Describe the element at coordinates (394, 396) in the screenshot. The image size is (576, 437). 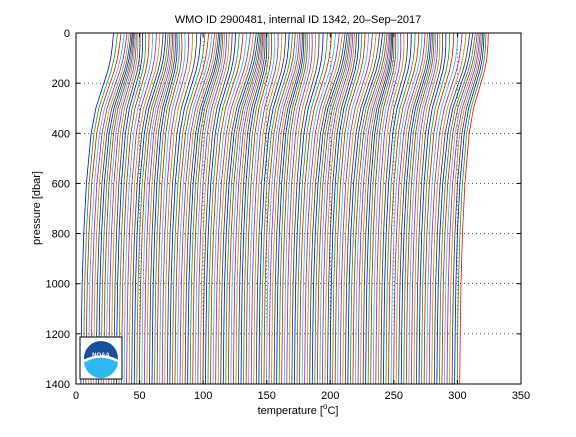
I see `x-tick-label: 250` at that location.